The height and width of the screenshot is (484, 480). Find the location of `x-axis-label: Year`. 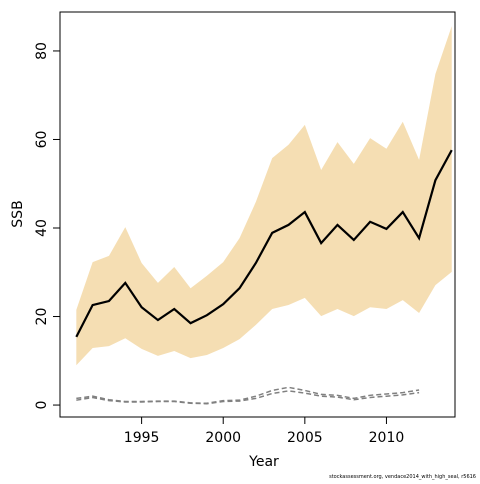

x-axis-label: Year is located at coordinates (263, 462).